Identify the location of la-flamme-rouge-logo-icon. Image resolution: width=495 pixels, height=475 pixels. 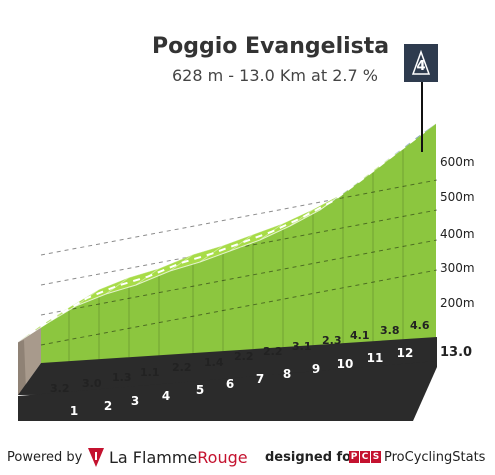
(96, 457).